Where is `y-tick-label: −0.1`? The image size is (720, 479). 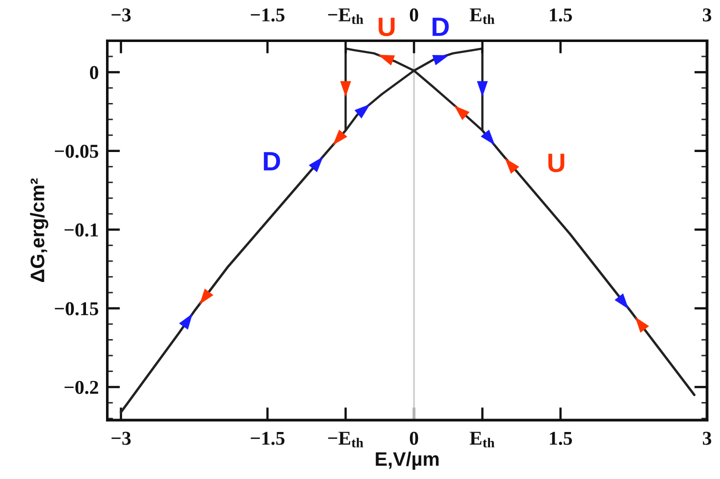 y-tick-label: −0.1 is located at coordinates (81, 230).